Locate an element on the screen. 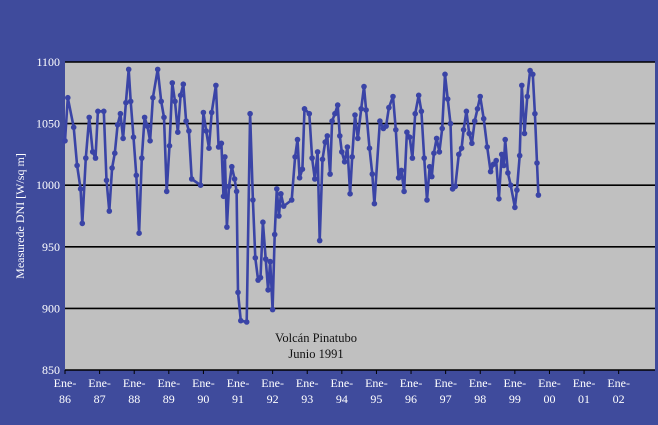  x-tick-label-top-2: Ene- is located at coordinates (134, 383).